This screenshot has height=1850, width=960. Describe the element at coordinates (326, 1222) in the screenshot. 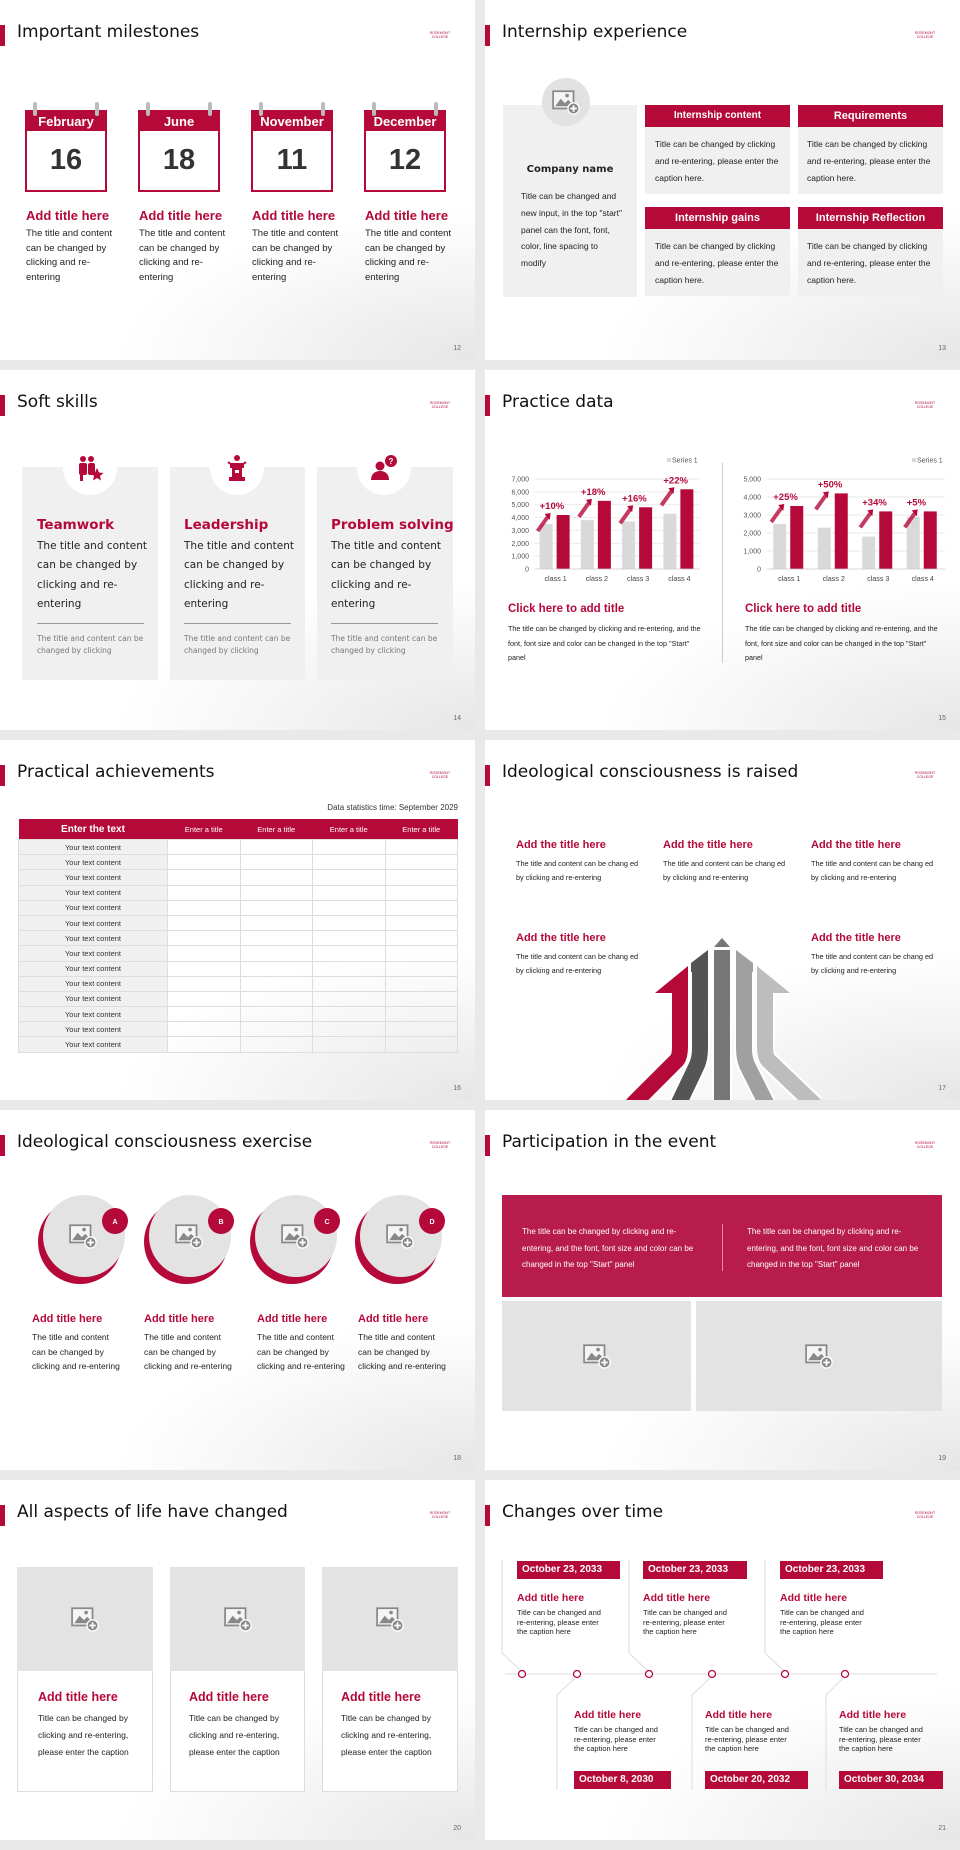

I see `badge-label: C` at that location.